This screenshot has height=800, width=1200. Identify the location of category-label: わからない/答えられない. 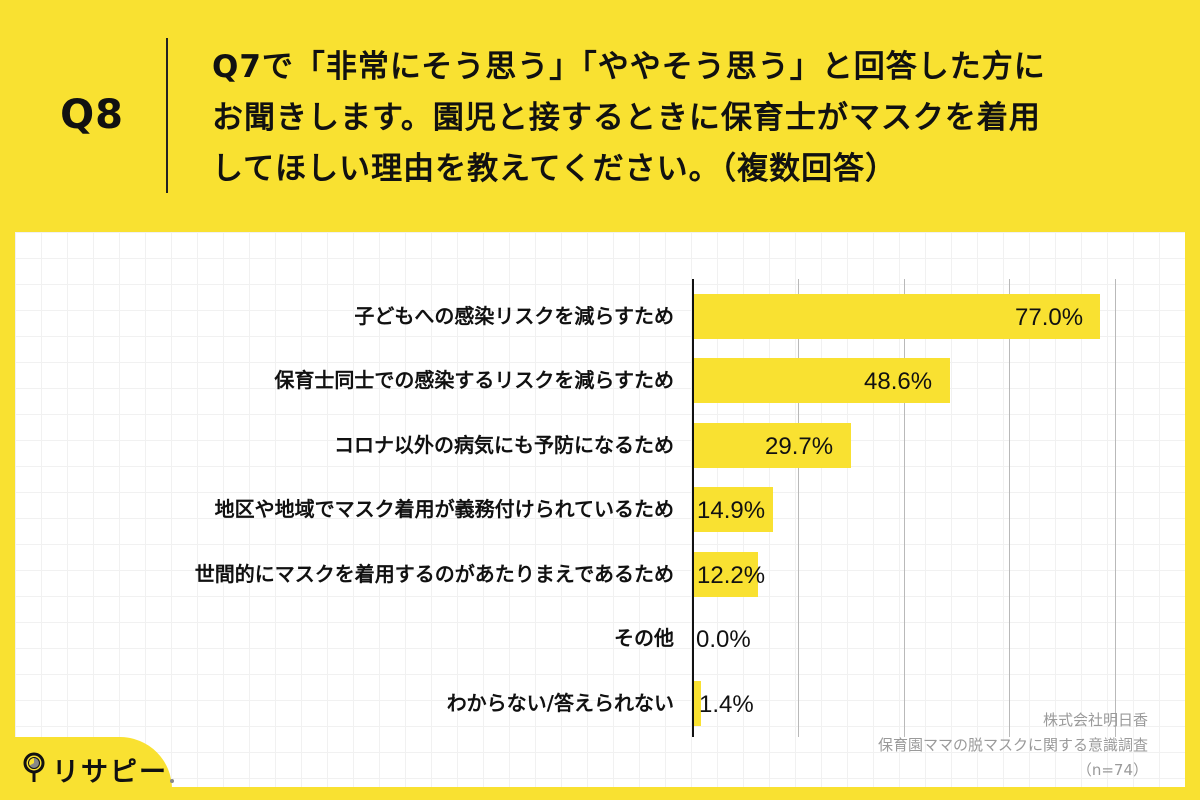
(560, 703).